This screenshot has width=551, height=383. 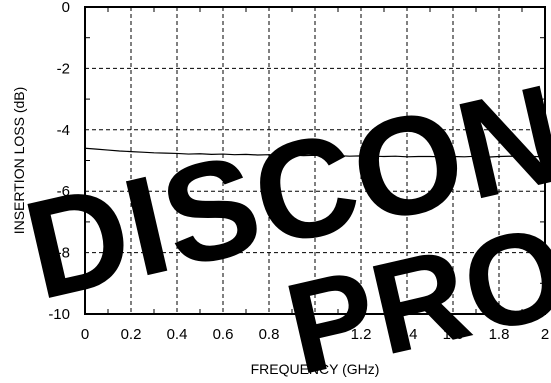 What do you see at coordinates (63, 191) in the screenshot?
I see `y-tick-label: -6` at bounding box center [63, 191].